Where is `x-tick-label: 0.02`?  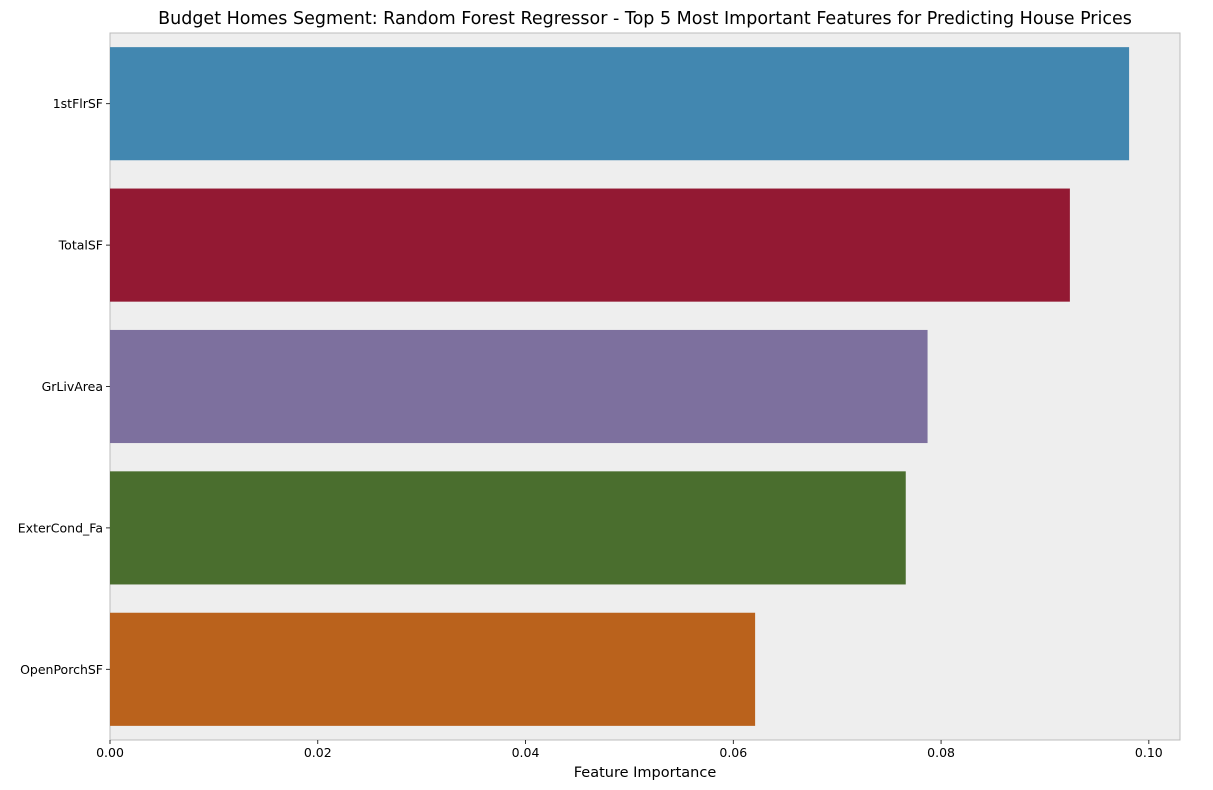 x-tick-label: 0.02 is located at coordinates (318, 752).